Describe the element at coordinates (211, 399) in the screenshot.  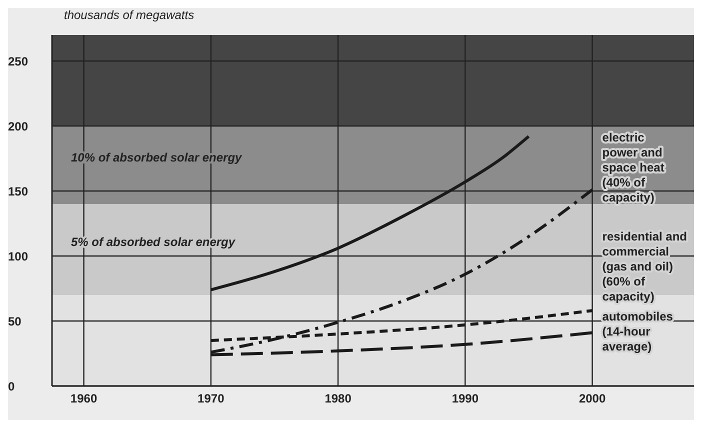
I see `x-tick-label: 1970` at that location.